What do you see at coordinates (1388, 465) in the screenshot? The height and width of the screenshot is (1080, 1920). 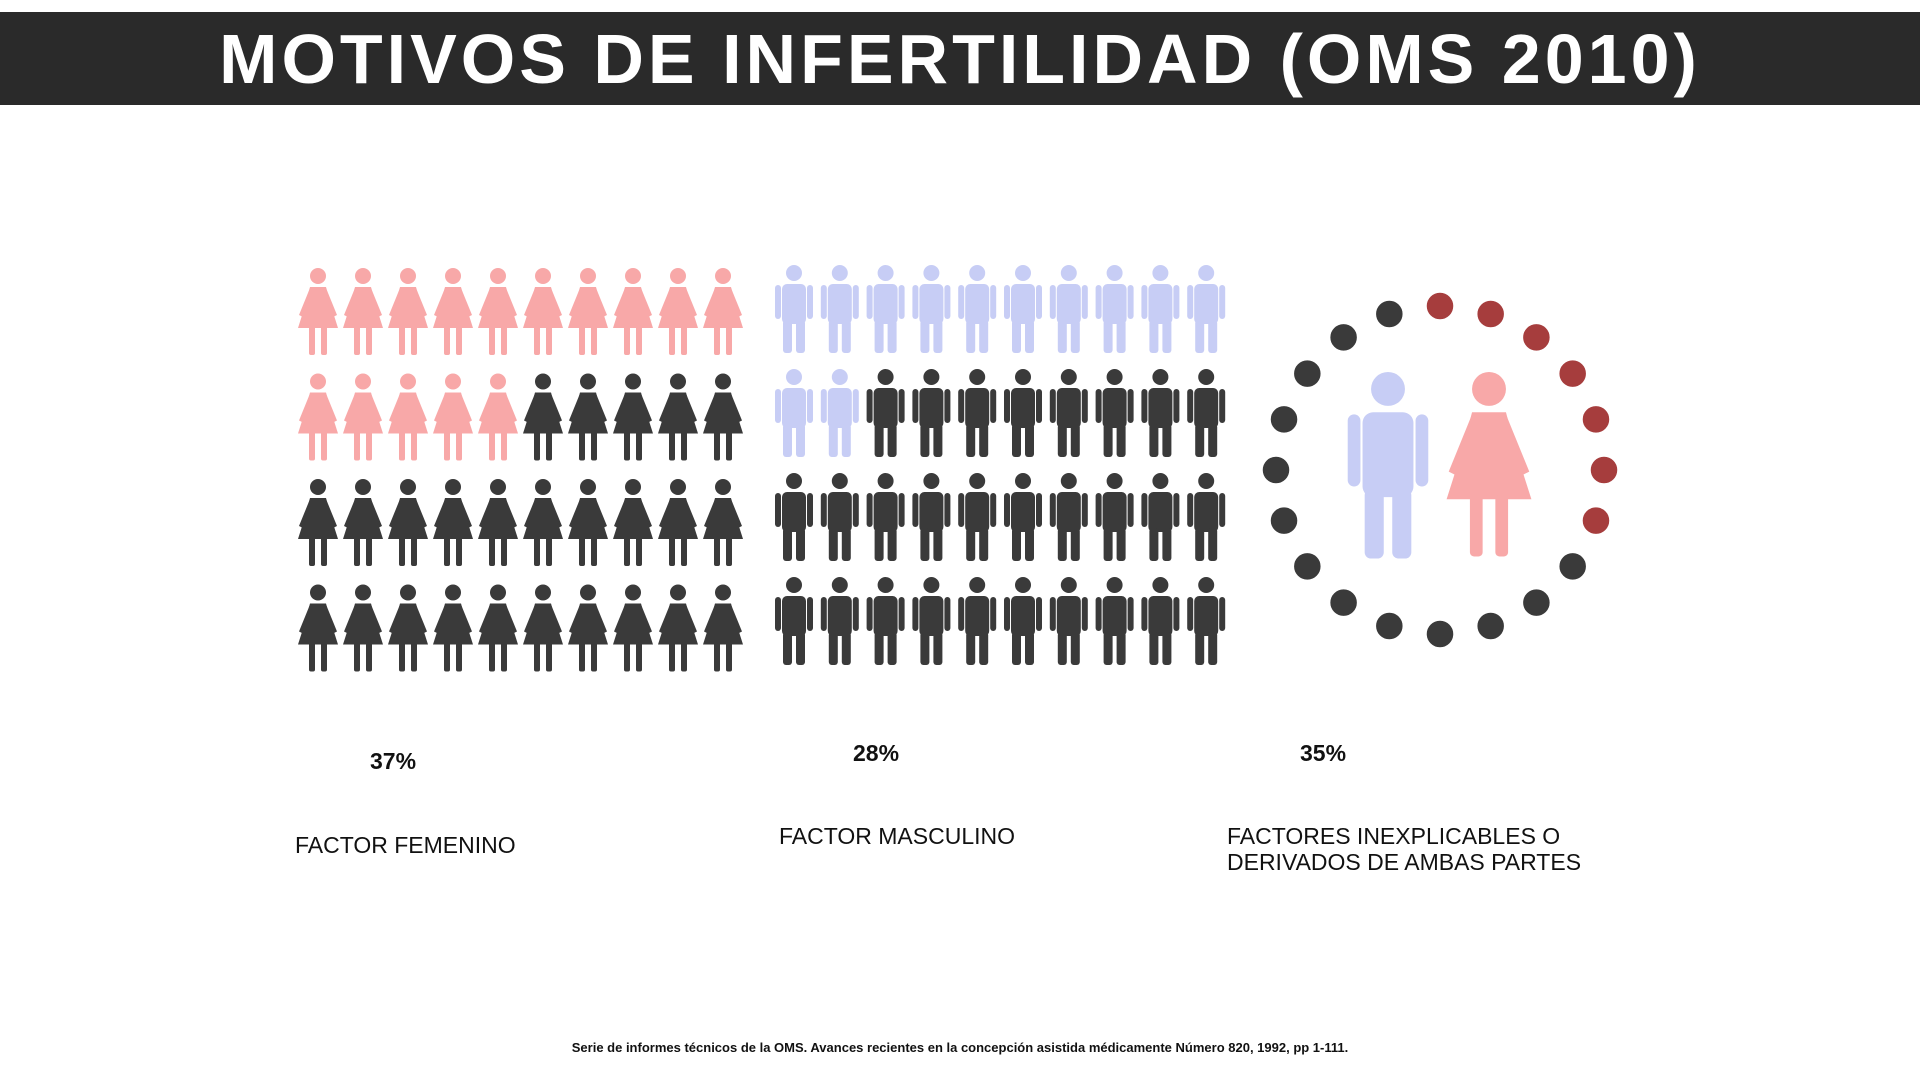 I see `male-figure-icon` at bounding box center [1388, 465].